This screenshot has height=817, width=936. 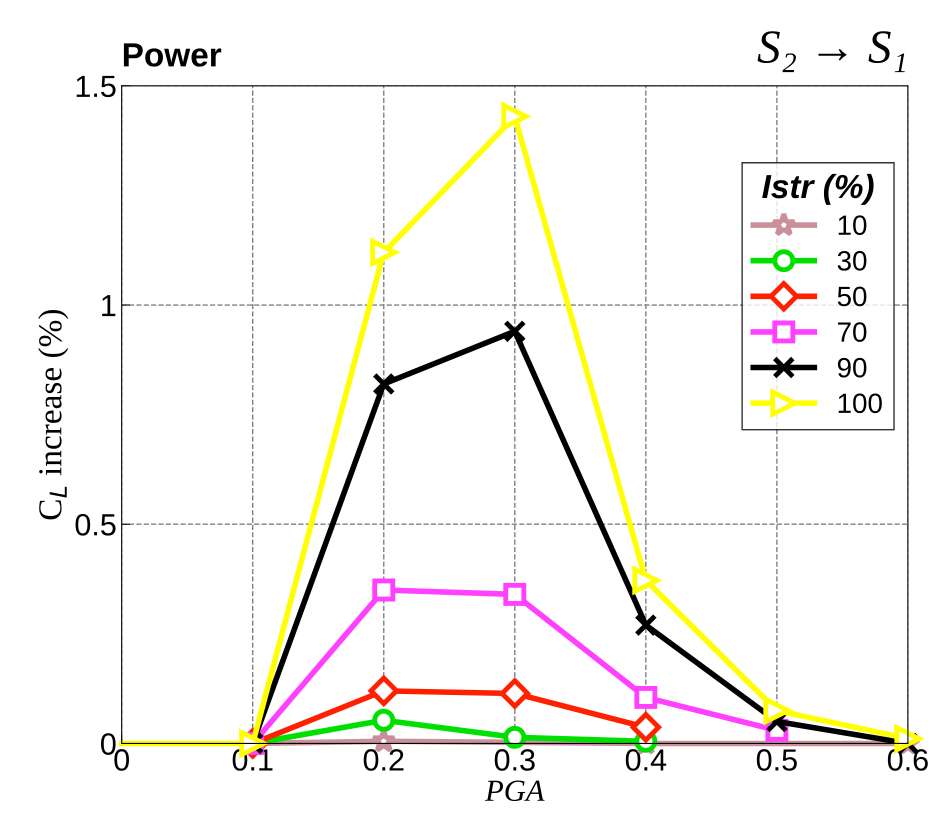 I want to click on legend-label: 70, so click(x=852, y=332).